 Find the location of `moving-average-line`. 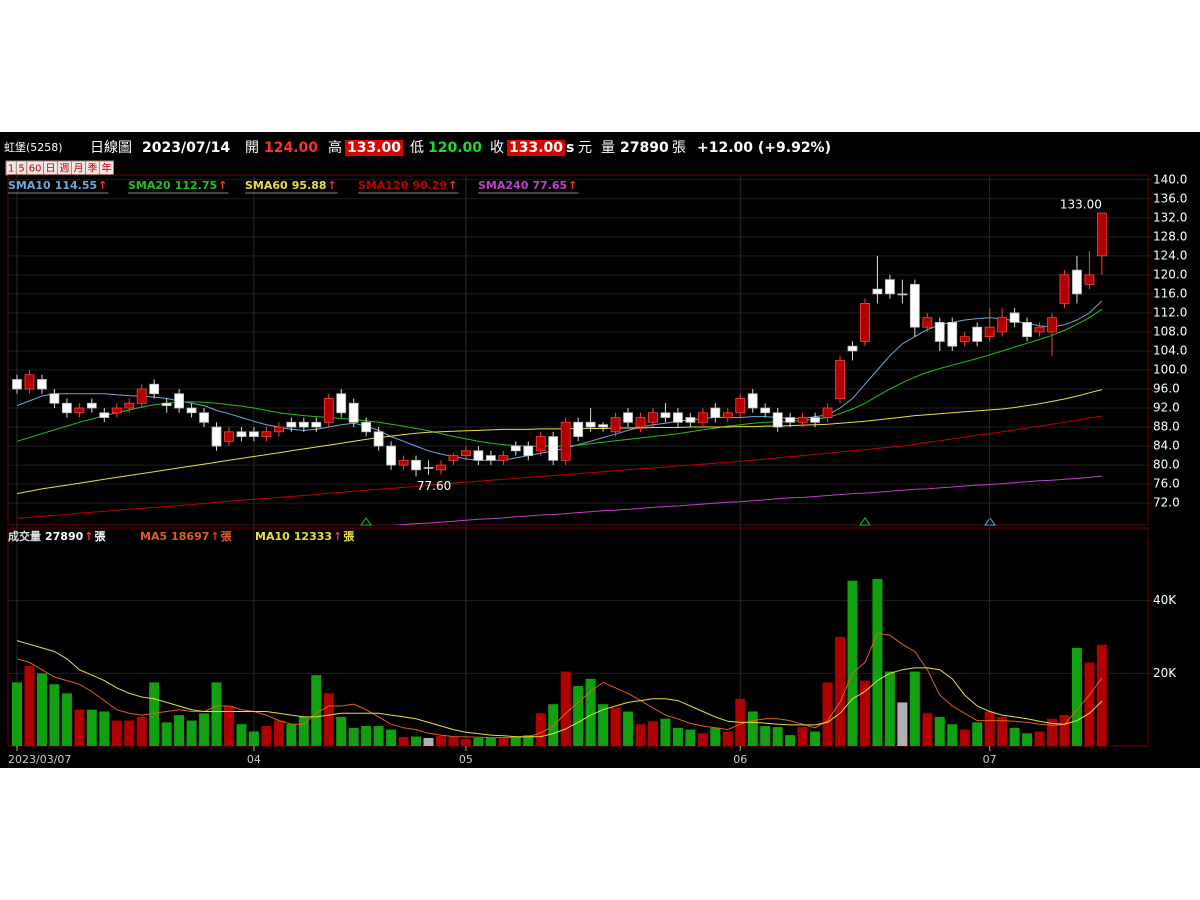

moving-average-line is located at coordinates (559, 689).